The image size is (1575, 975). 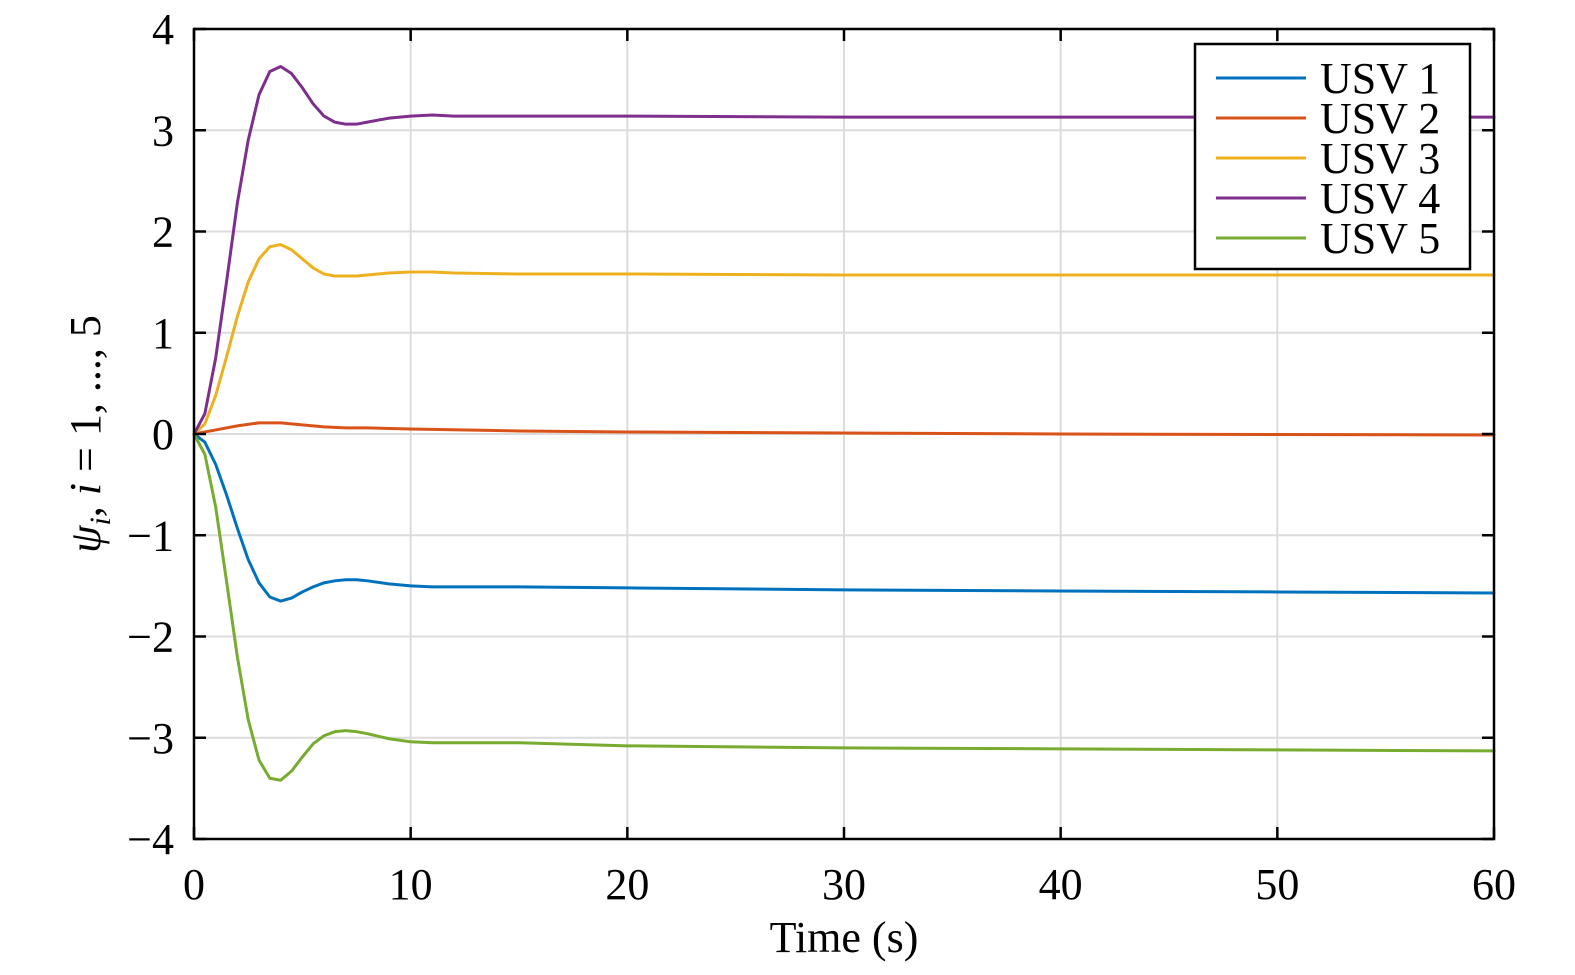 I want to click on y-tick-label: 4, so click(x=163, y=29).